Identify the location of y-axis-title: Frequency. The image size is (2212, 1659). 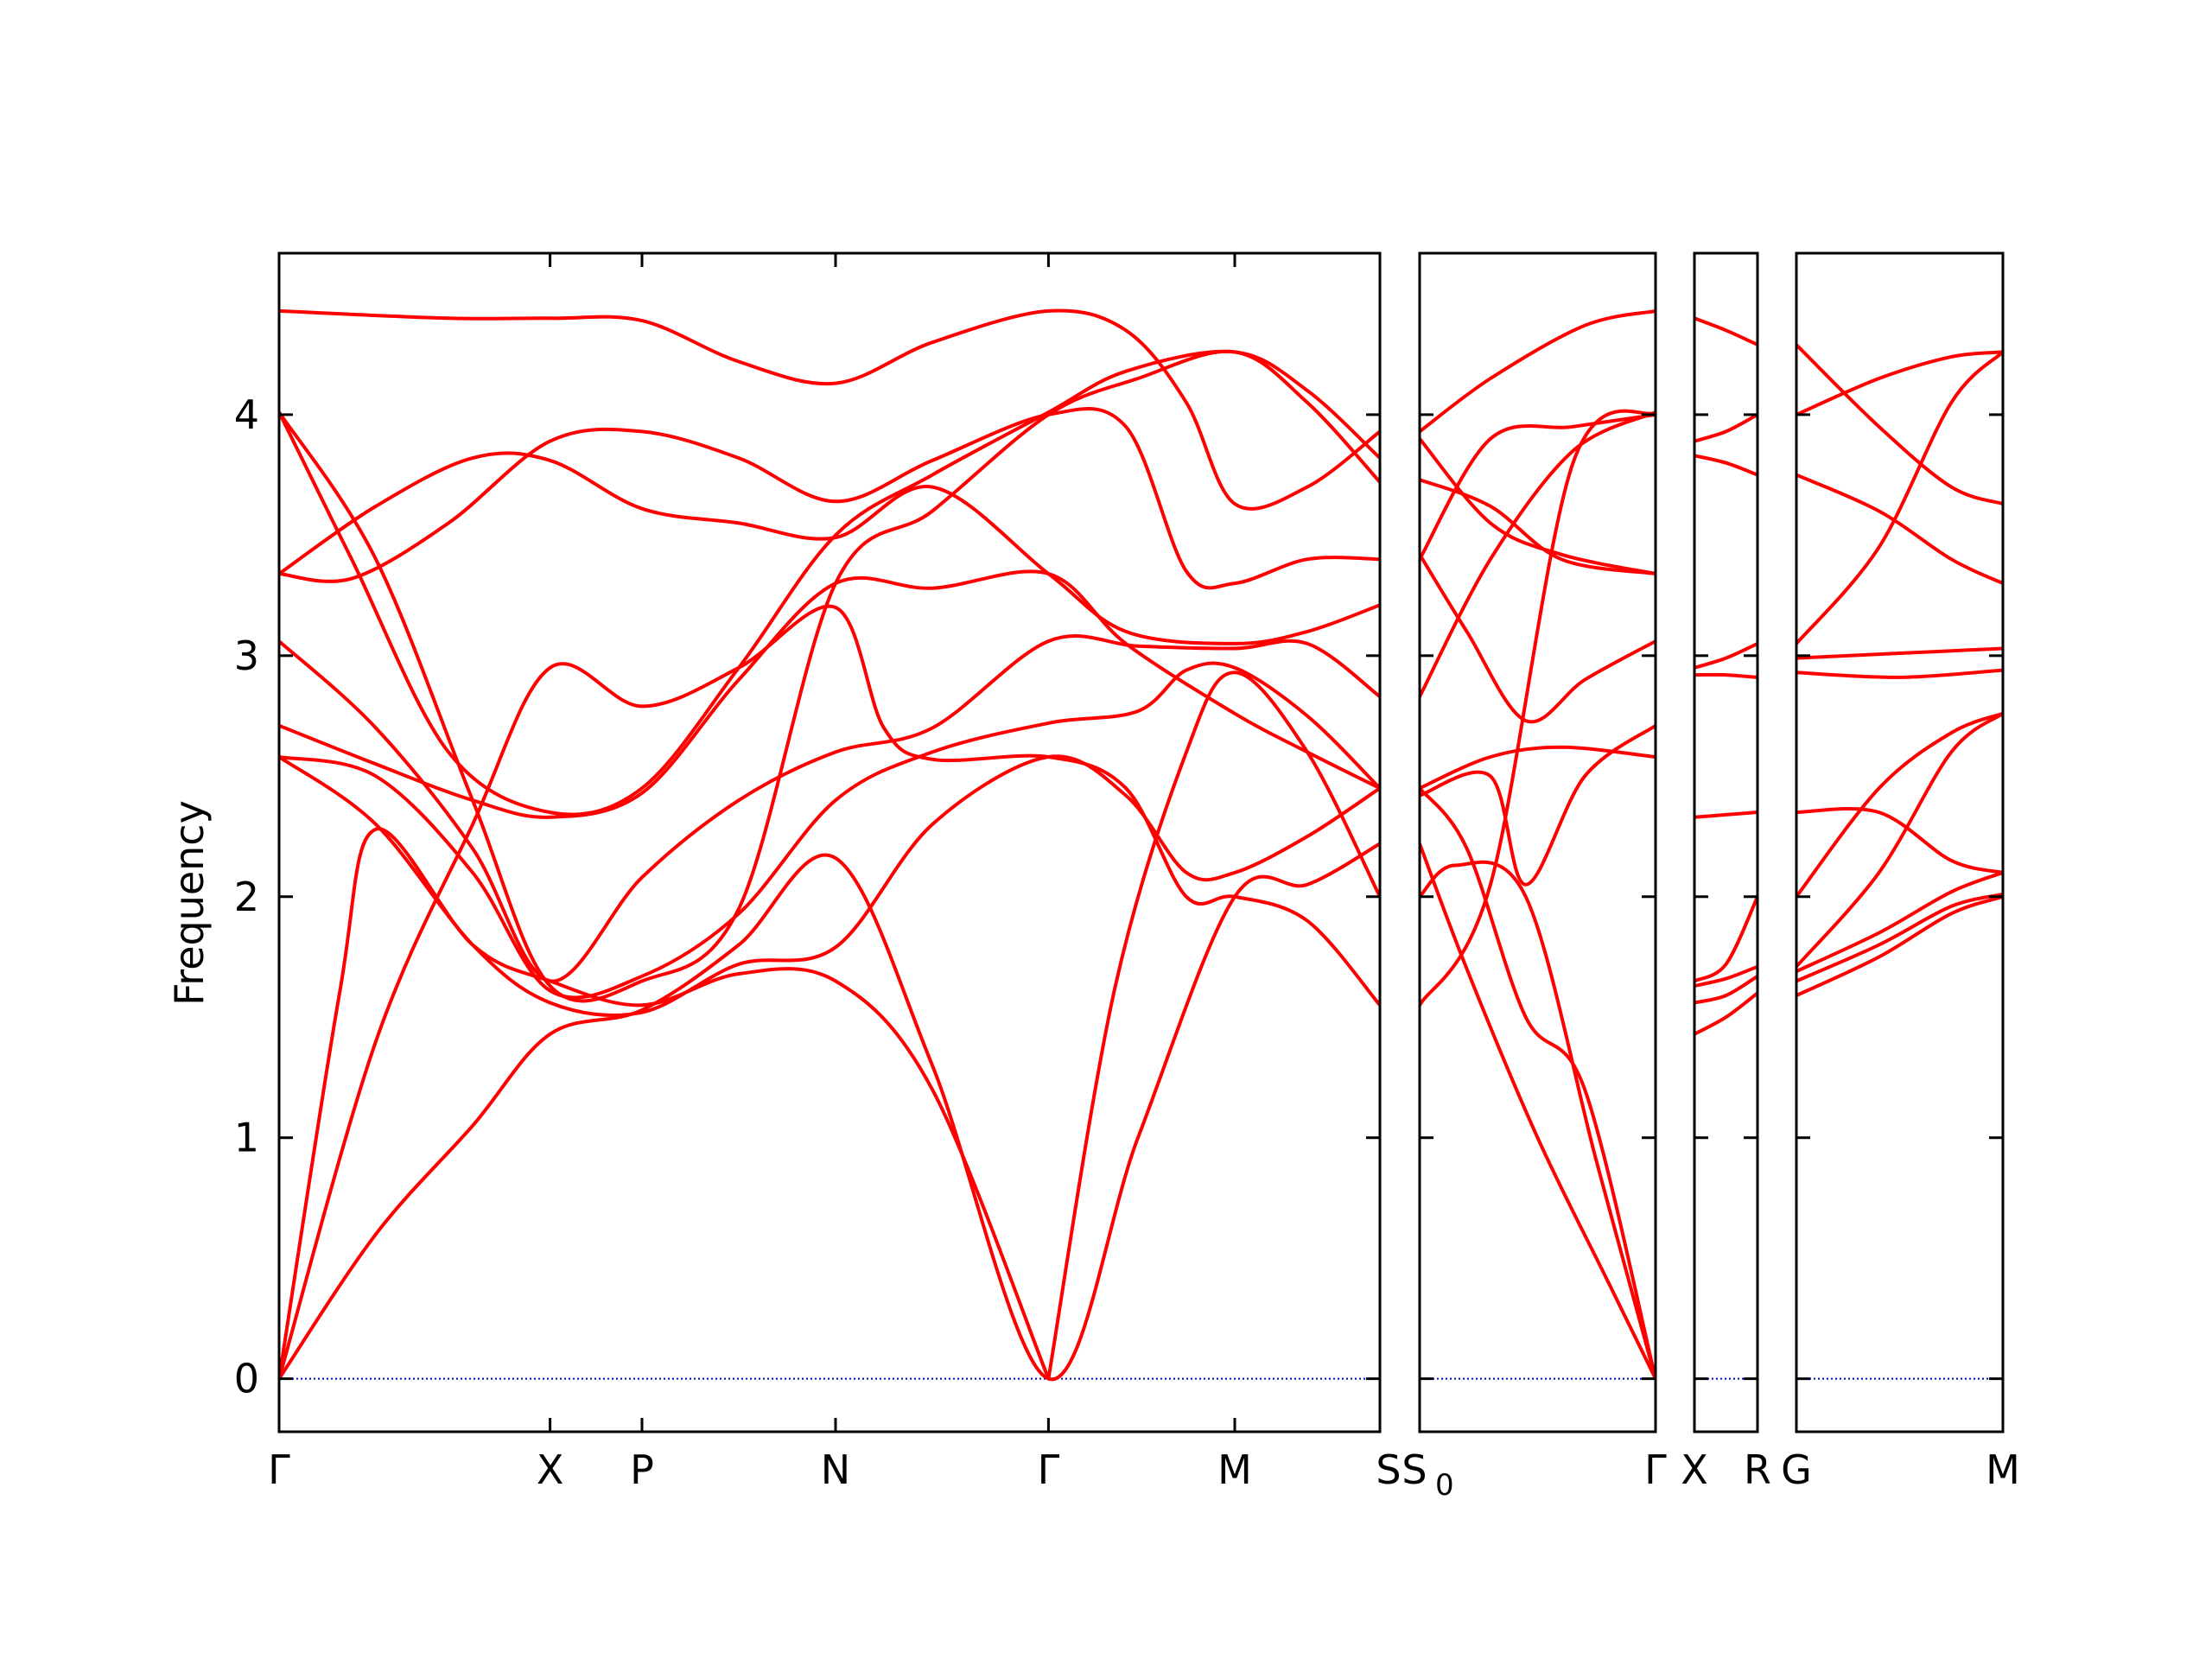
(189, 903).